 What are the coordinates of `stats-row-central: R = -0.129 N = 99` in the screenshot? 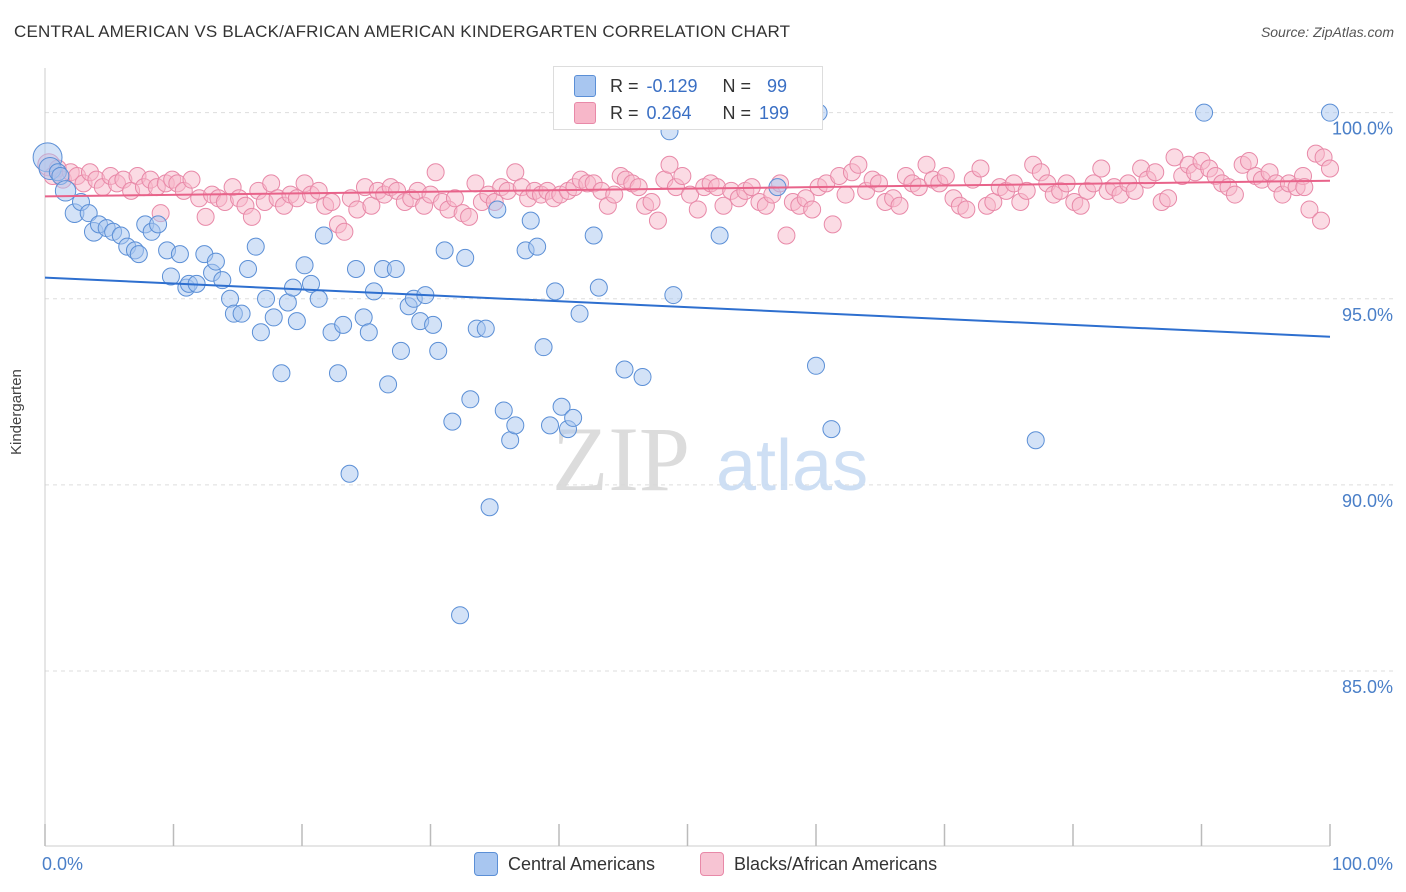 It's located at (680, 86).